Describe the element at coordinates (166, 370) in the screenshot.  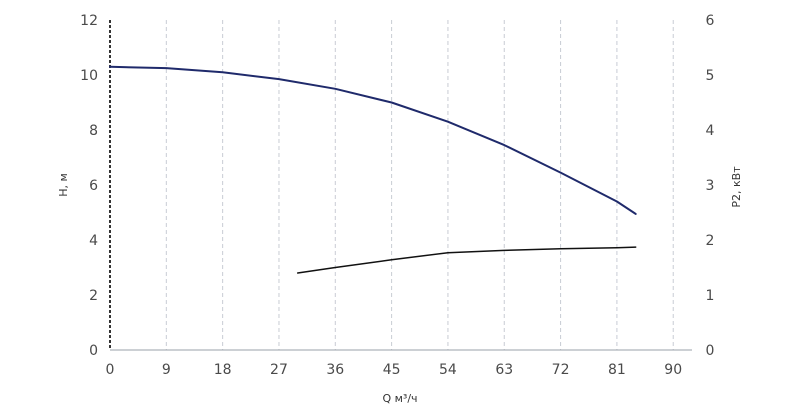
I see `x-tick-label: 9` at that location.